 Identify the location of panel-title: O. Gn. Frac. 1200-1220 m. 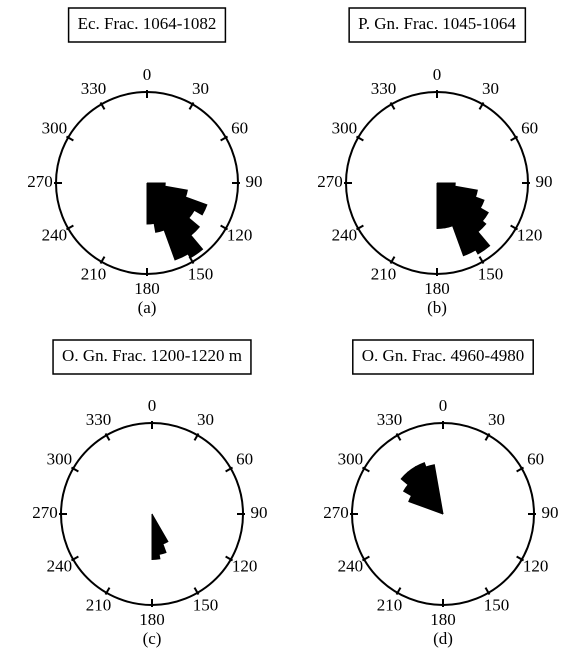
(152, 355).